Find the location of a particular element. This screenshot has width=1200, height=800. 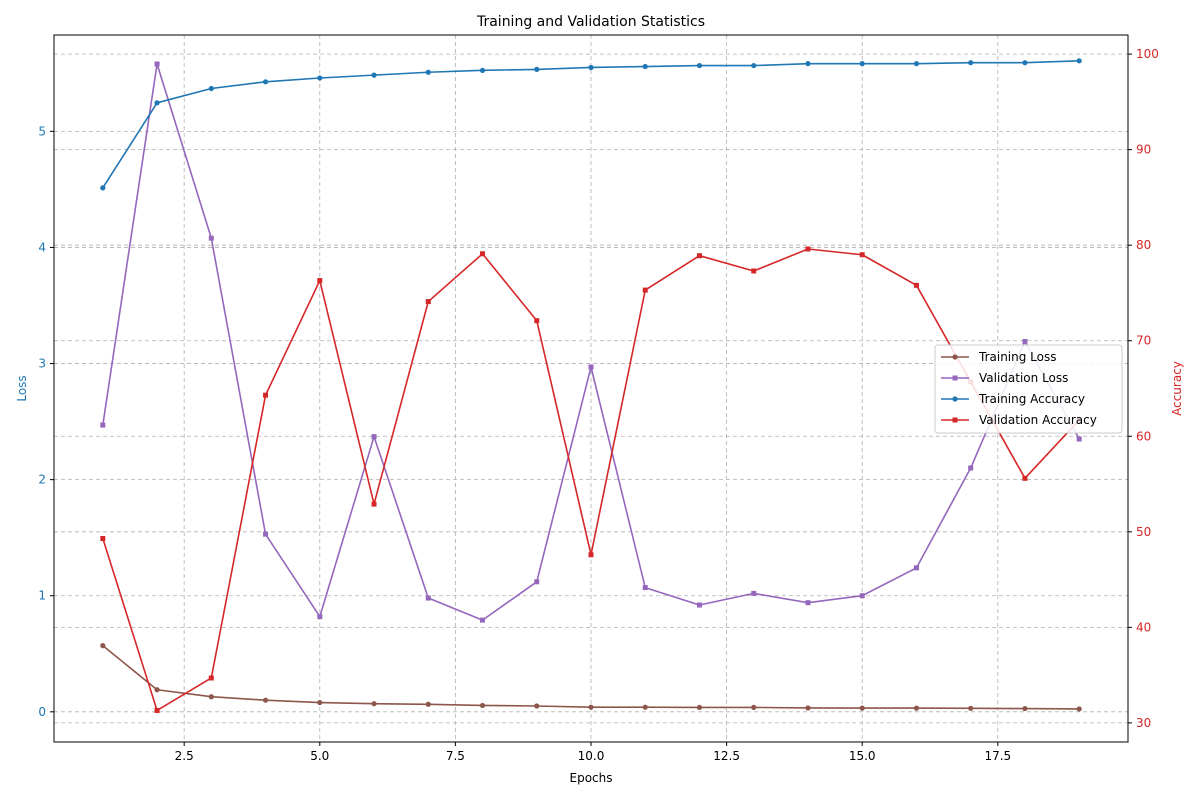

y-left-tick-label: 1 is located at coordinates (42, 596).